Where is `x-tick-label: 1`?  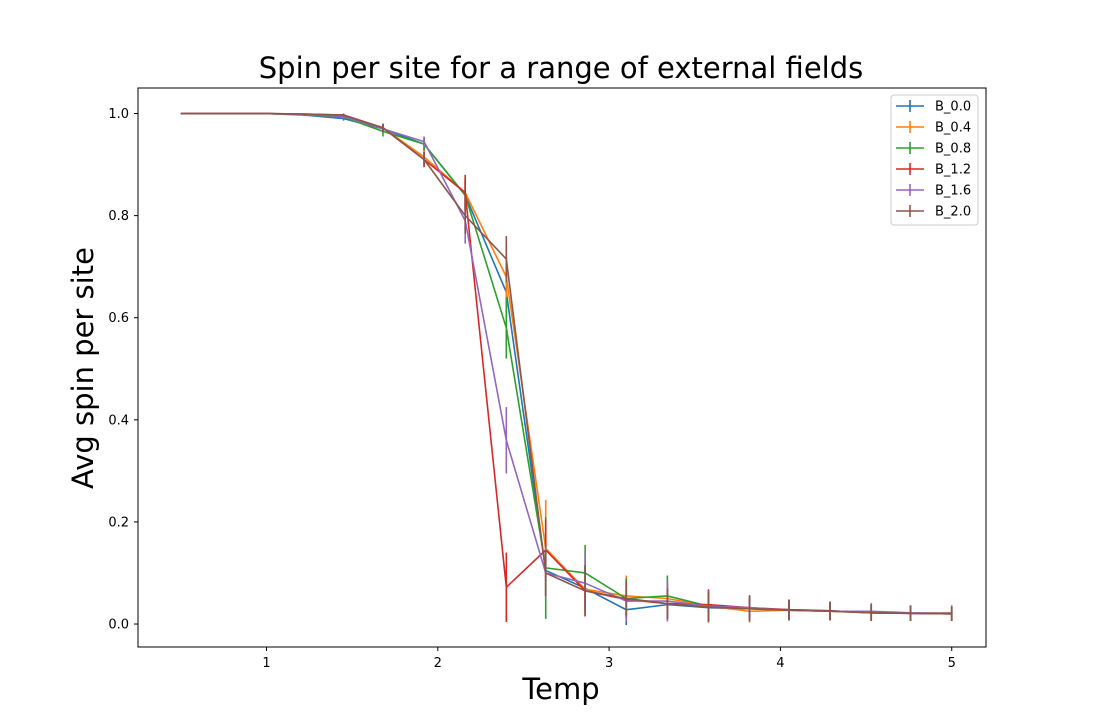 x-tick-label: 1 is located at coordinates (266, 663).